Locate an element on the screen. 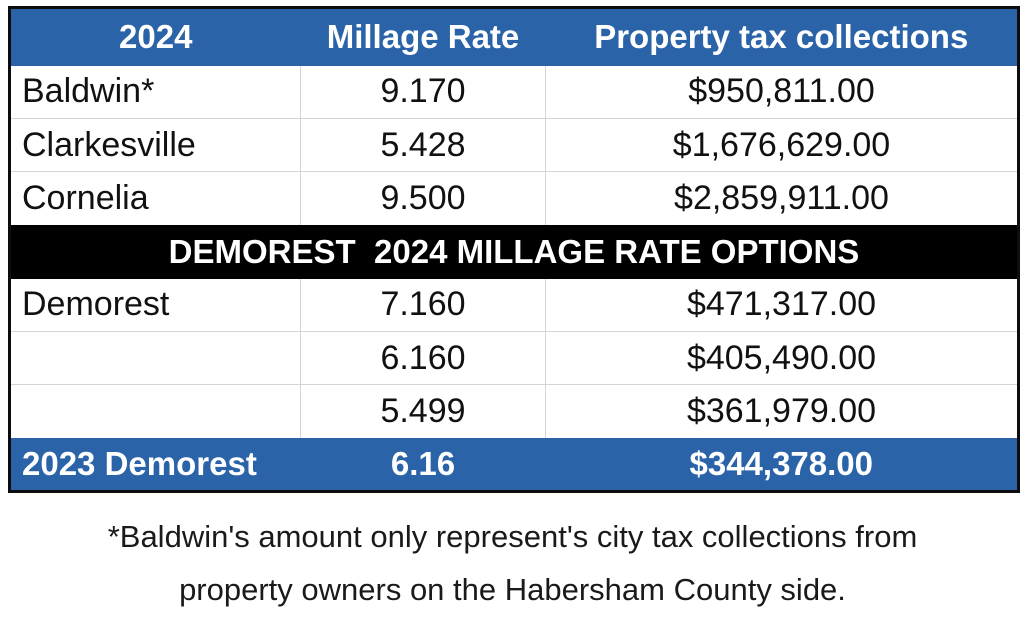 The width and height of the screenshot is (1025, 631). collections-cell: $361,979.00 is located at coordinates (782, 411).